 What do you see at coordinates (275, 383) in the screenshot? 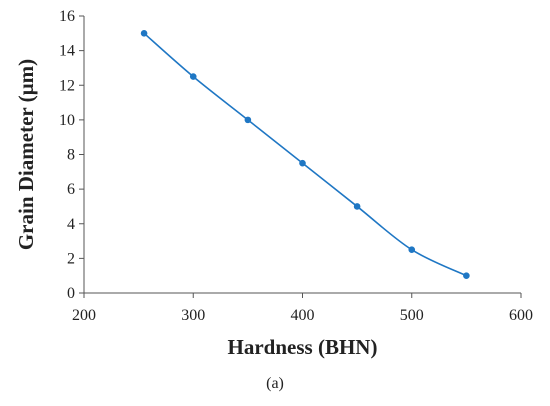
I see `figure-caption: (a)` at bounding box center [275, 383].